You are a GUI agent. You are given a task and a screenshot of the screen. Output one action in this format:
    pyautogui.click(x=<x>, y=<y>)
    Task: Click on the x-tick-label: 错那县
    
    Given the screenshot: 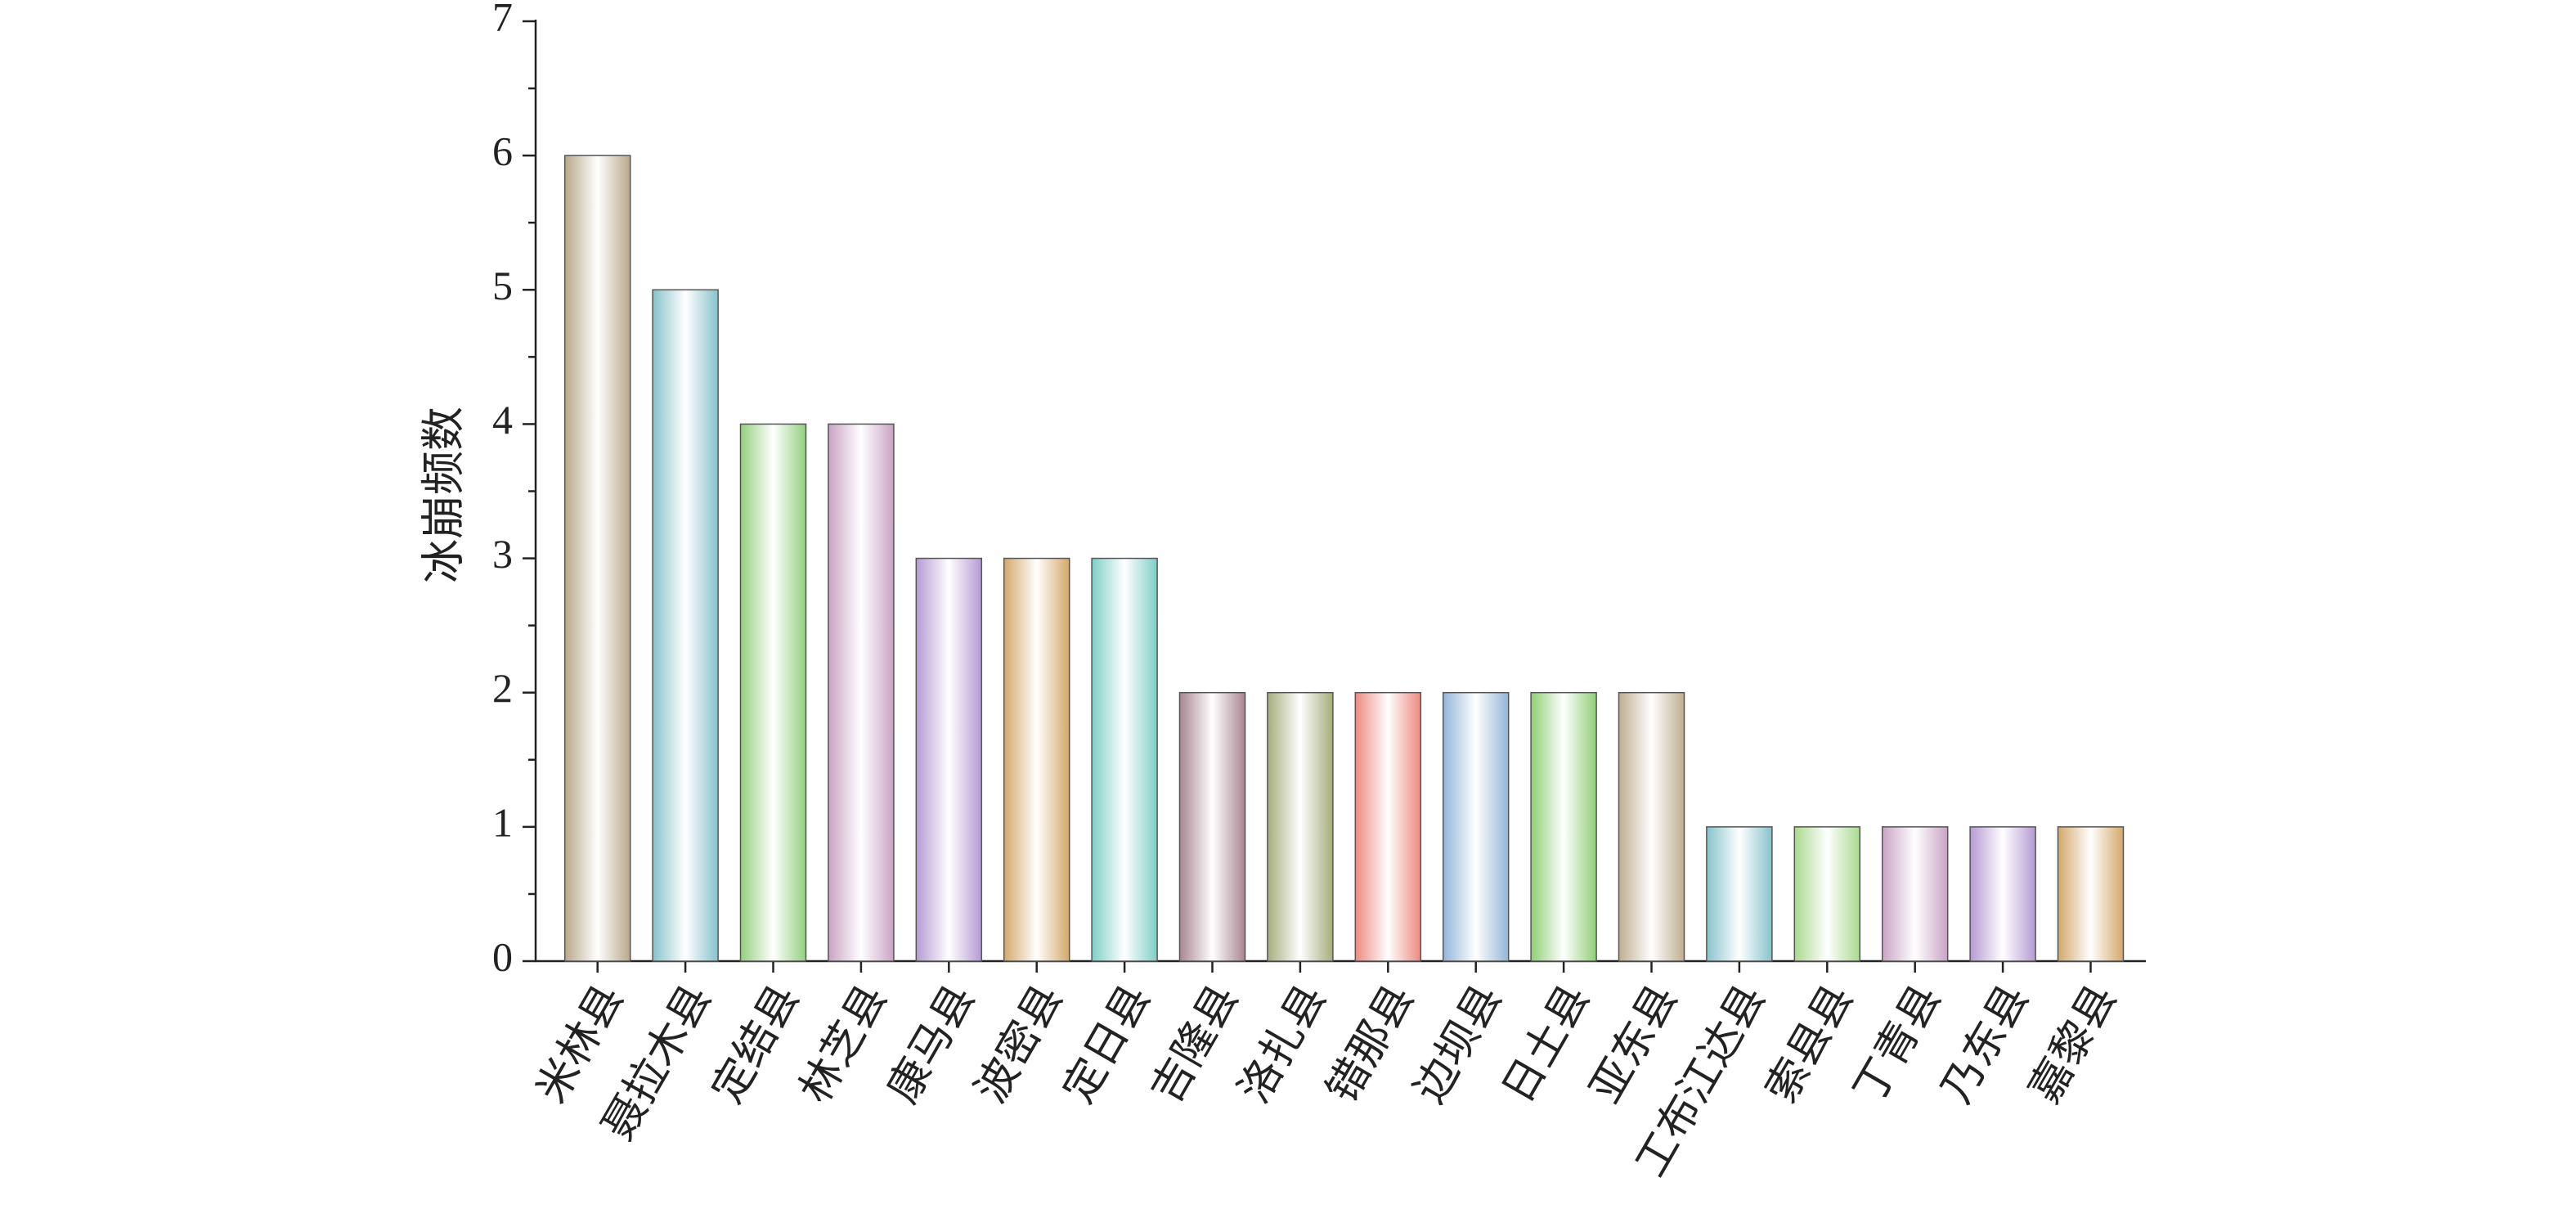 What is the action you would take?
    pyautogui.click(x=1371, y=1044)
    